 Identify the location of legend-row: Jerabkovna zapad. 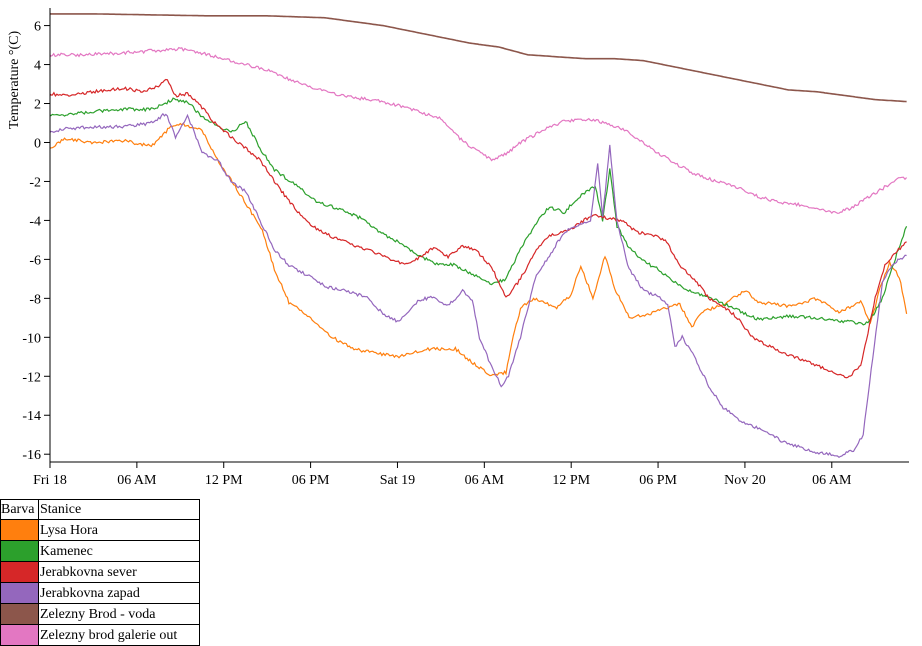
(100, 593).